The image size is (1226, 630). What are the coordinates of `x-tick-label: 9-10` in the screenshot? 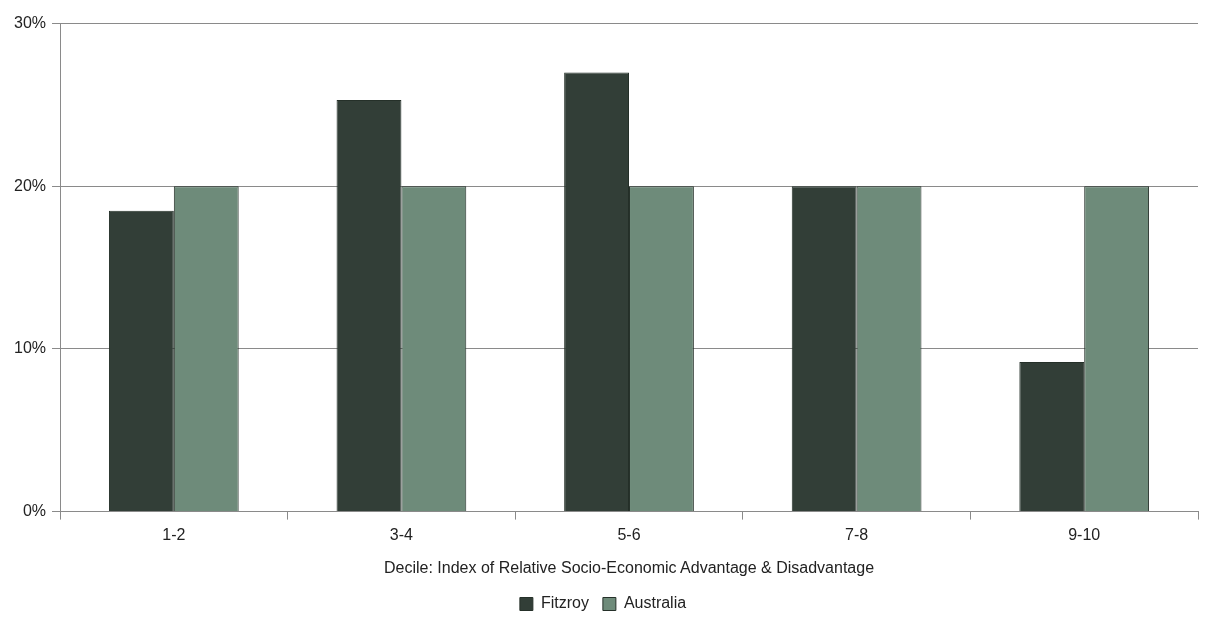 It's located at (1084, 534).